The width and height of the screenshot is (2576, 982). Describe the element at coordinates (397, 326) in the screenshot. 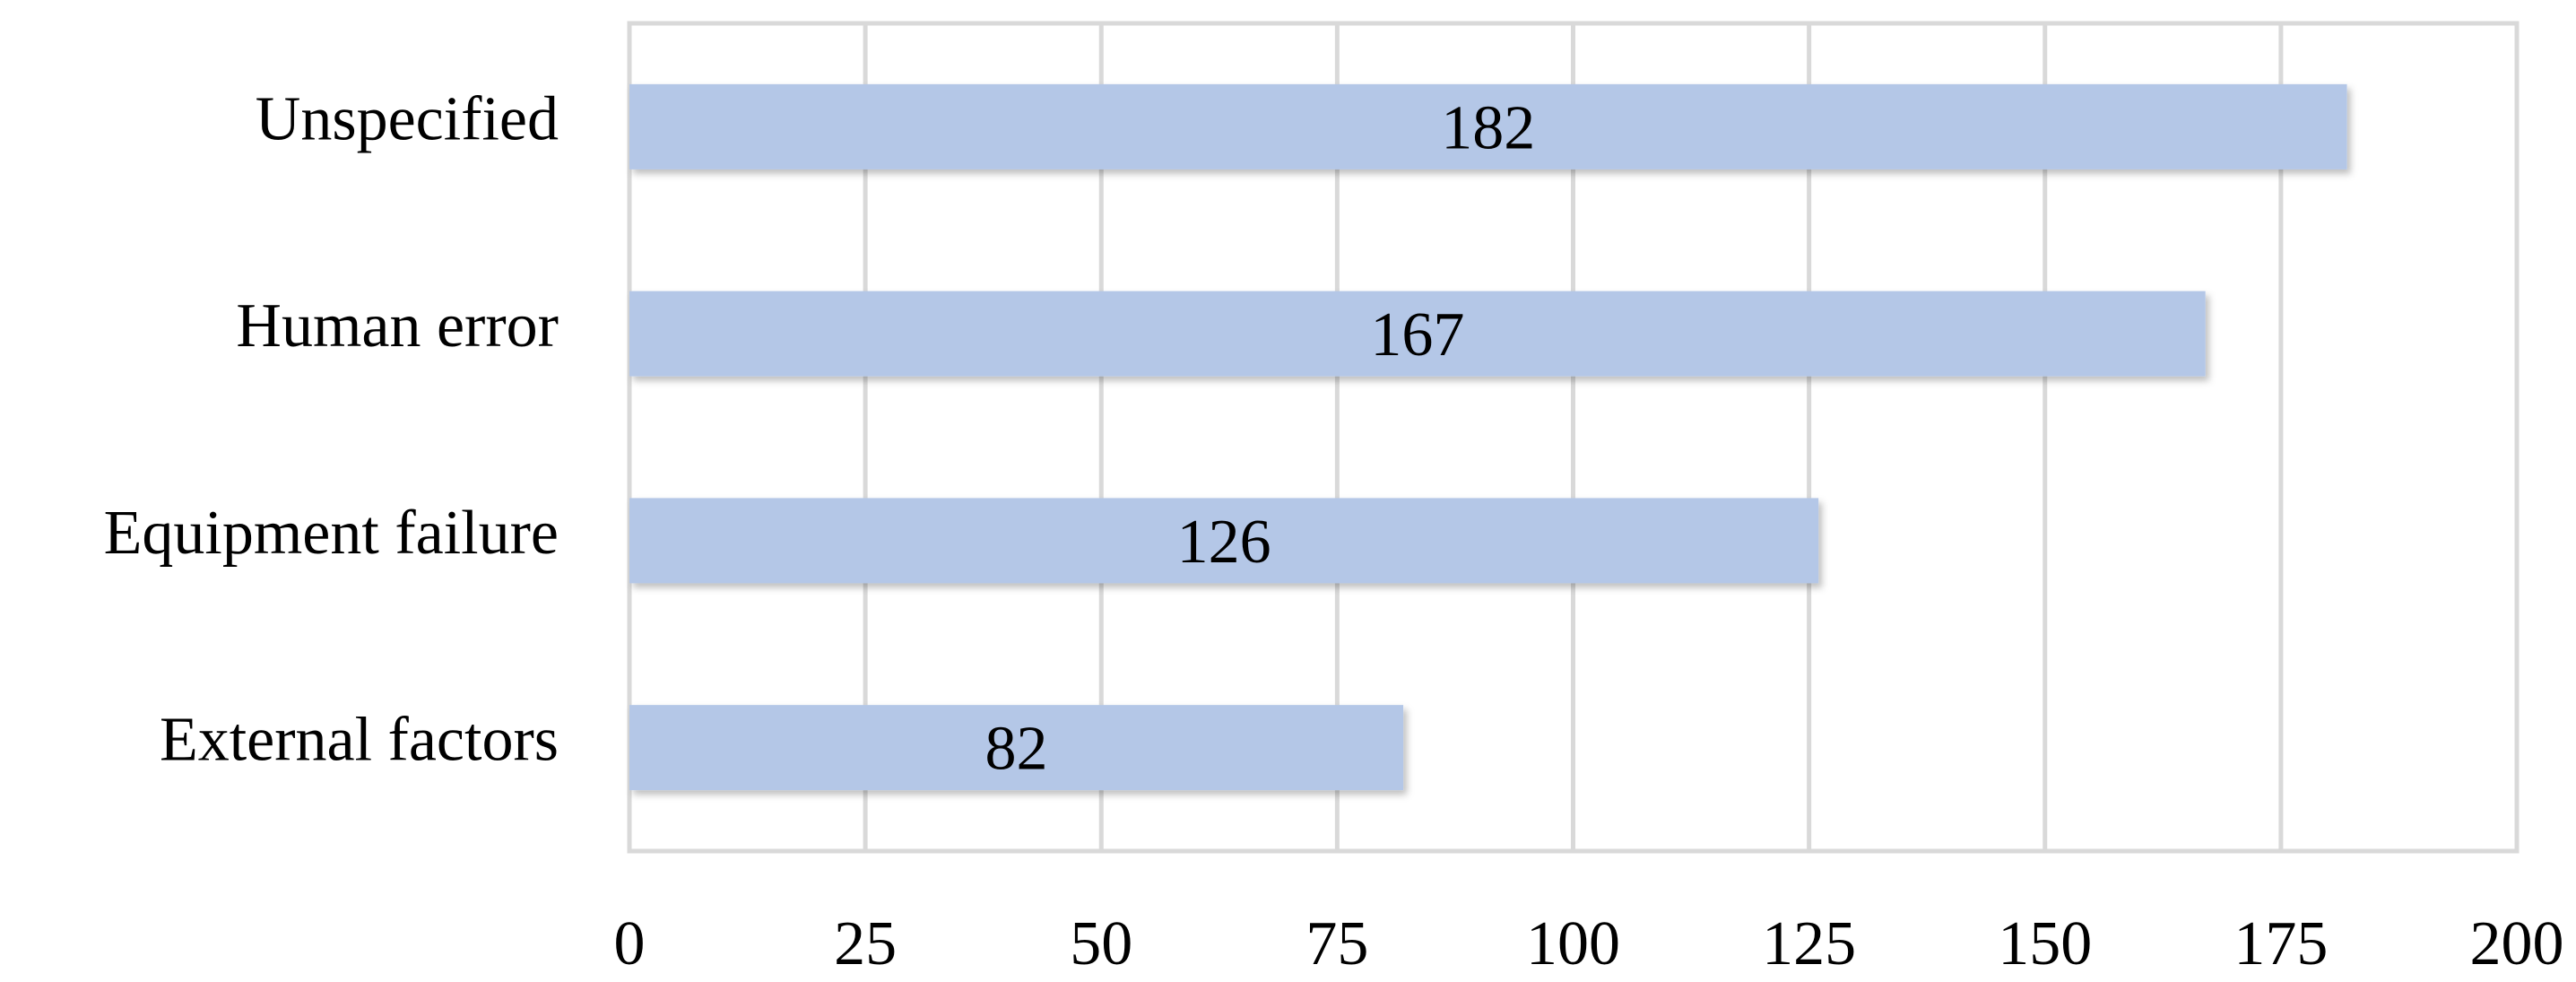

I see `y-tick-label: Human error` at that location.